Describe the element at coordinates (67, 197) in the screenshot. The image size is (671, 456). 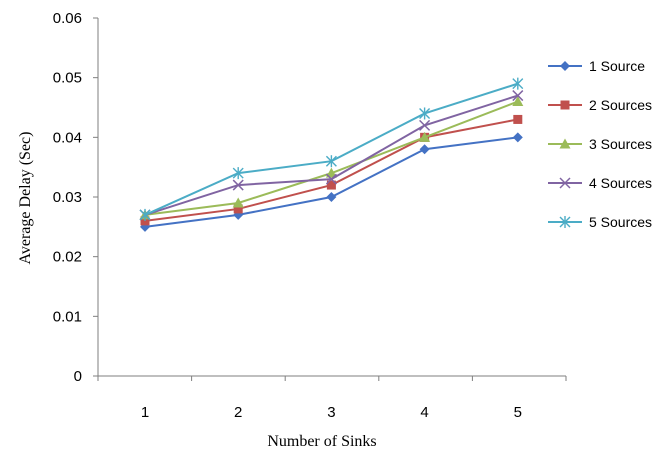
I see `y-tick-label: 0.03` at that location.